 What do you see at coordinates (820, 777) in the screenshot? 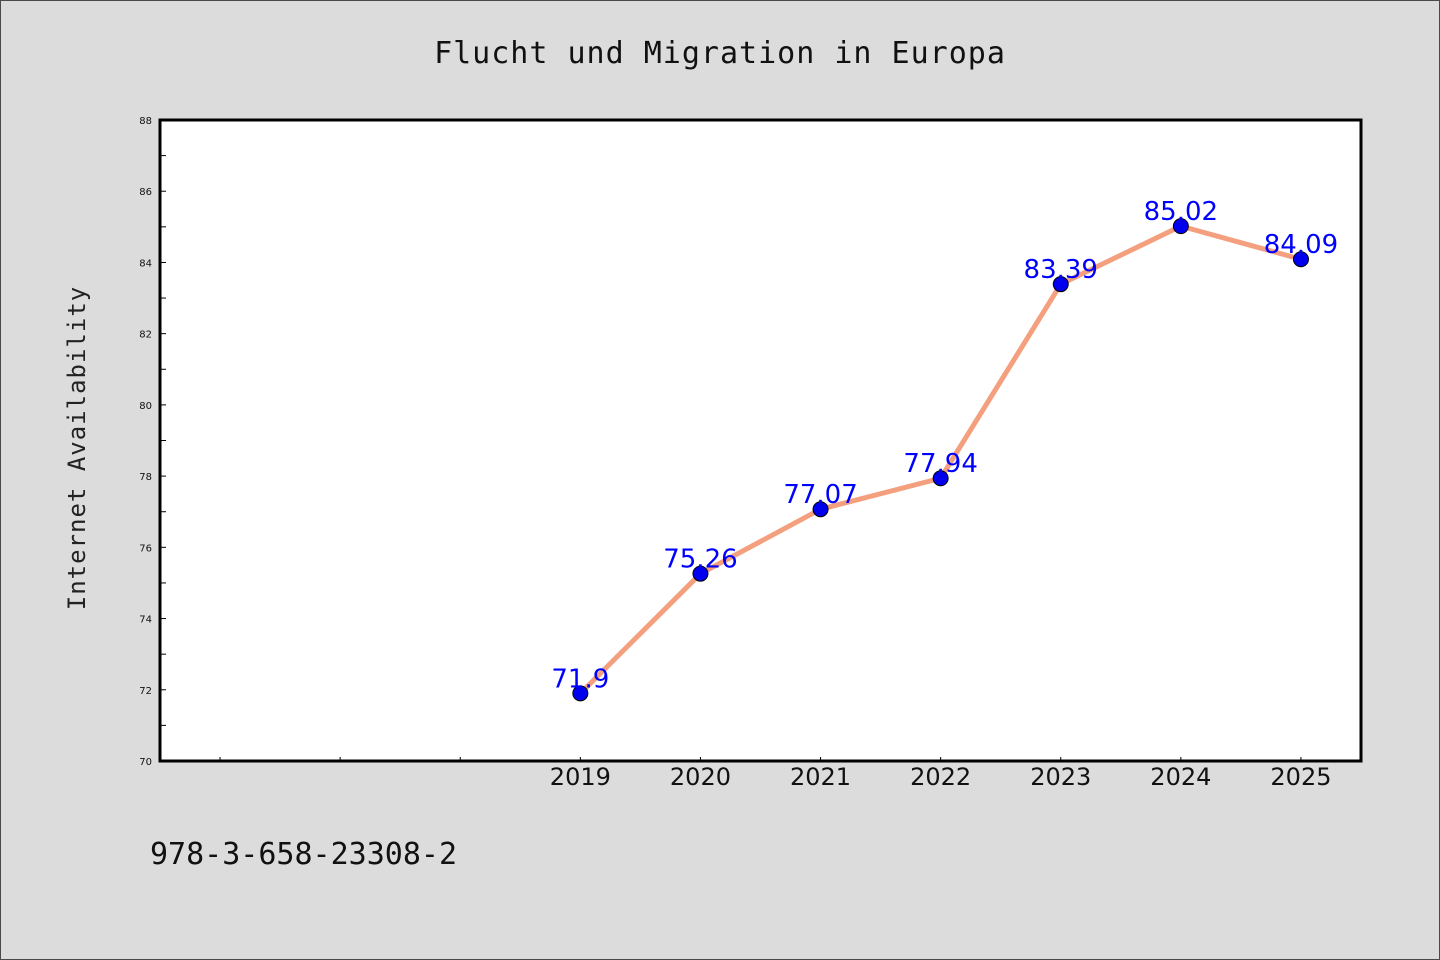
I see `x-tick-label: 2021` at bounding box center [820, 777].